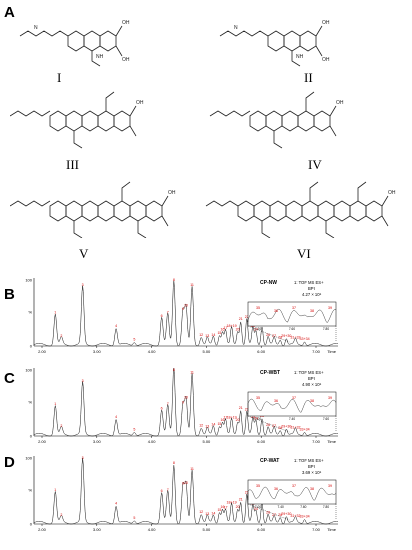 The image size is (412, 550). What do you see at coordinates (162, 316) in the screenshot?
I see `peak-label: 6` at bounding box center [162, 316].